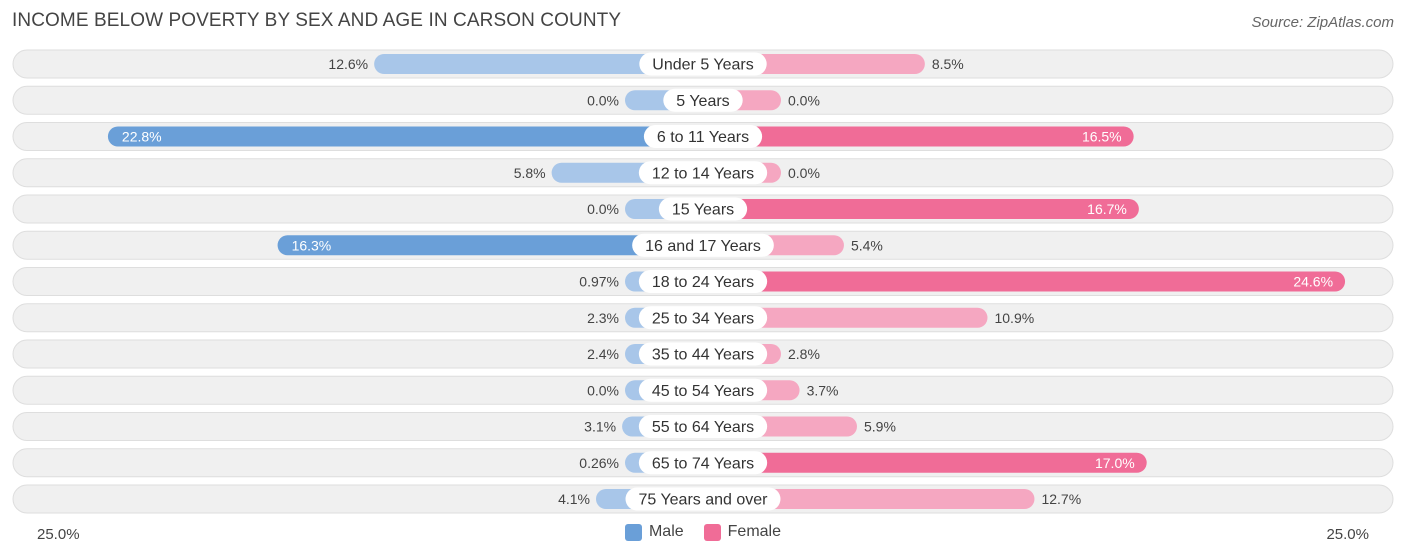  I want to click on category-label: 25 to 34 Years, so click(703, 318).